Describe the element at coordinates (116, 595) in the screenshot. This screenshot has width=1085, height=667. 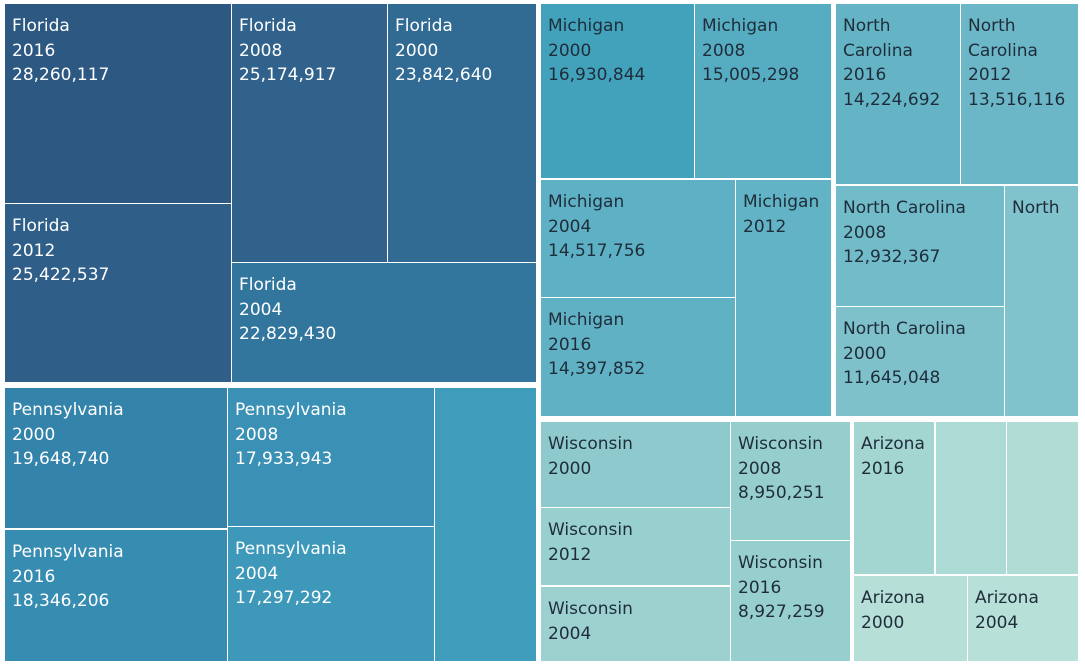
I see `treemap-tile-pennsylvania-2: Pennsylvania 2016 18,346,206` at that location.